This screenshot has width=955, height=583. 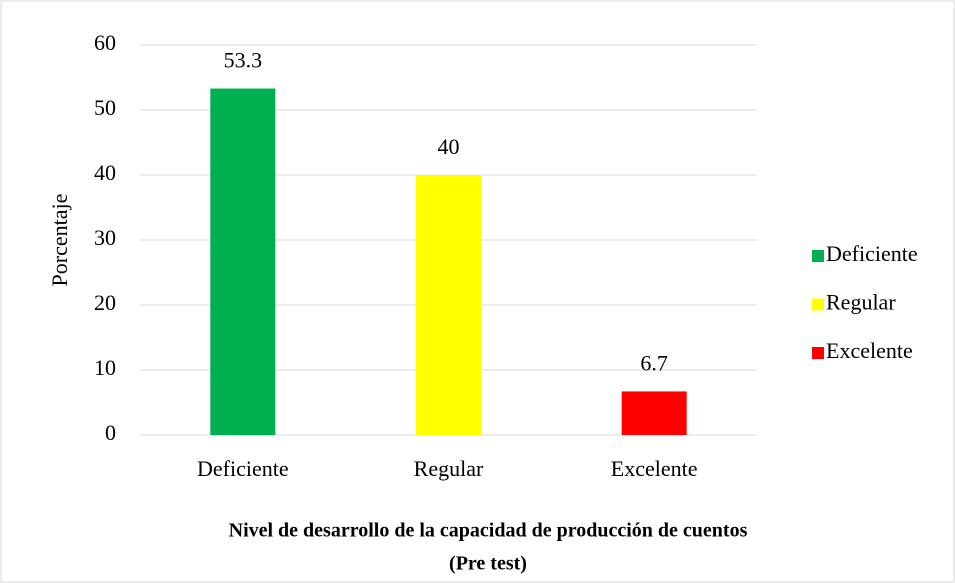 What do you see at coordinates (105, 237) in the screenshot?
I see `y-tick-label: 30` at bounding box center [105, 237].